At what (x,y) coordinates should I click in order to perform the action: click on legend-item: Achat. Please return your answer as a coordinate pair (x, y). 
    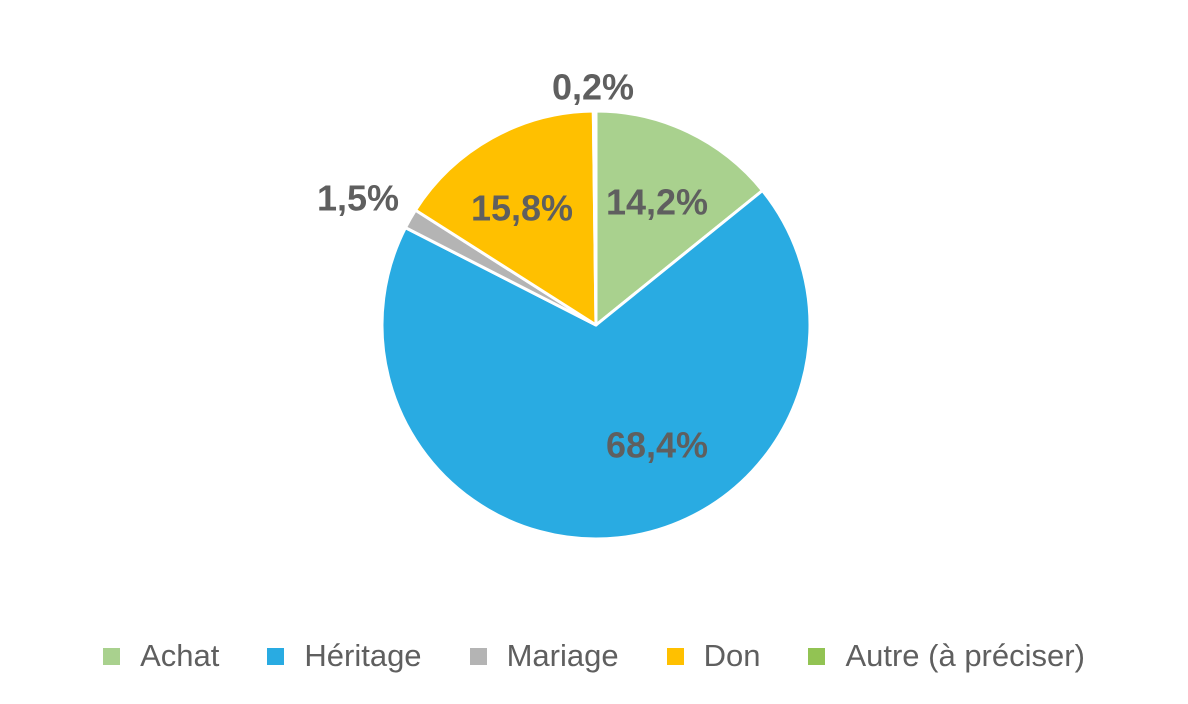
    Looking at the image, I should click on (161, 656).